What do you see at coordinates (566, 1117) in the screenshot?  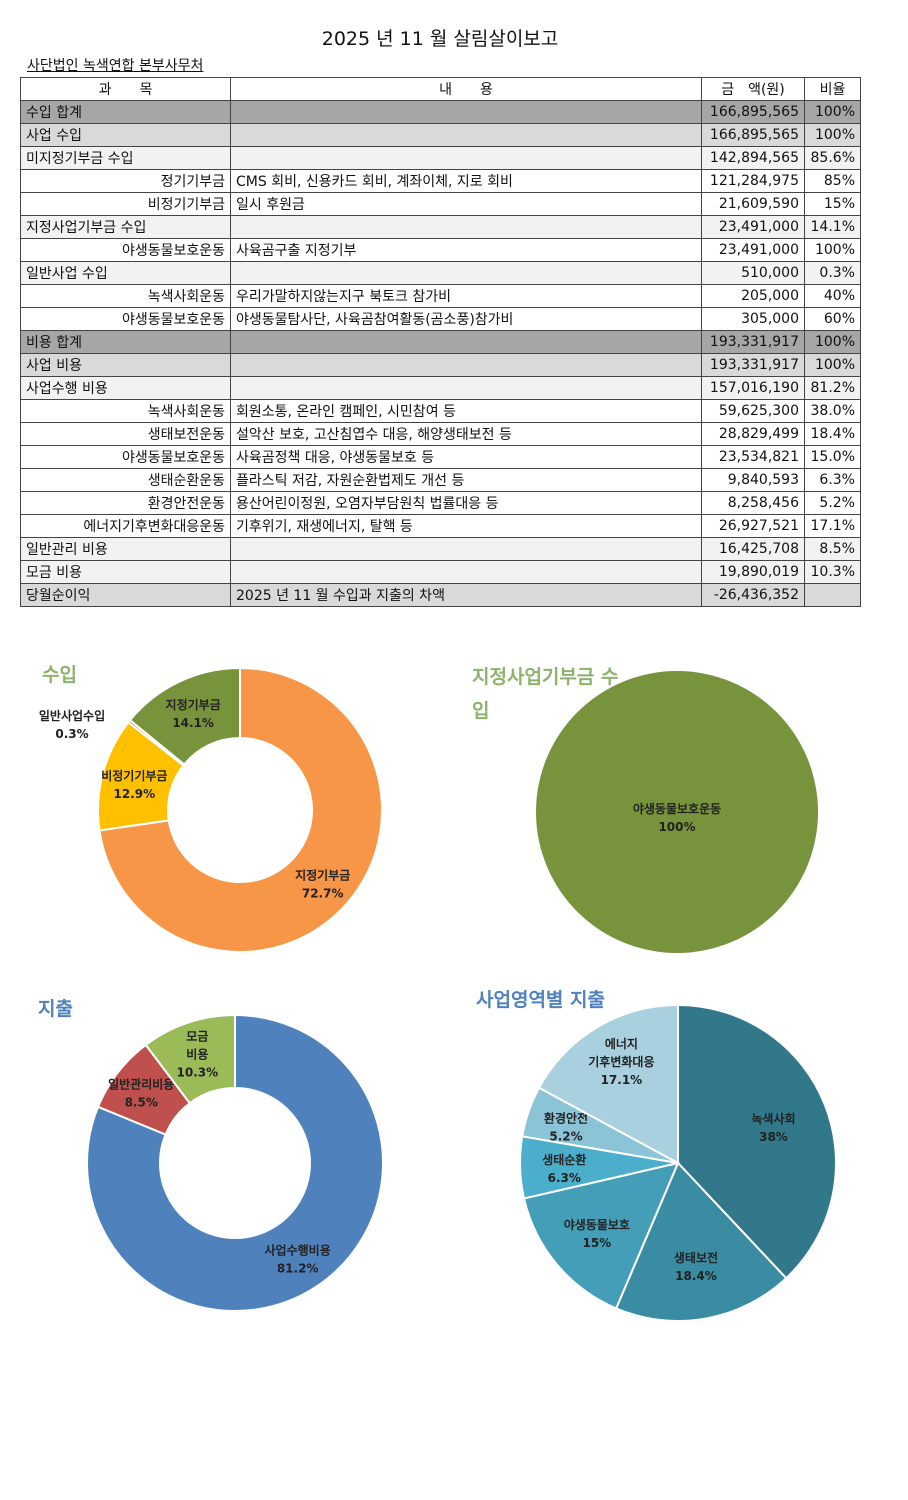 I see `slice-label: 환경안전` at bounding box center [566, 1117].